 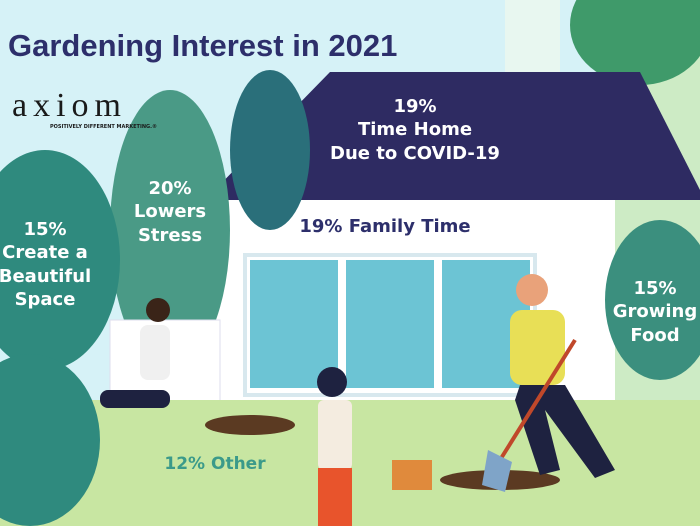 I want to click on woman-body, so click(x=155, y=352).